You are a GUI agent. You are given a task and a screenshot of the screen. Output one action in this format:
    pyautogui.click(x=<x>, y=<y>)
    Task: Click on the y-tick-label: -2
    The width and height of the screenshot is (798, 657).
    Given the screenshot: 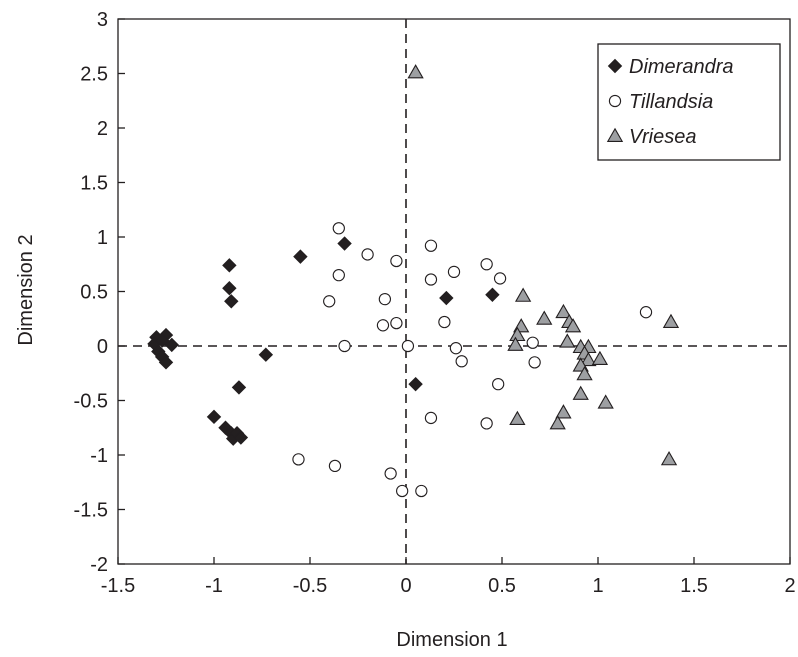 What is the action you would take?
    pyautogui.click(x=99, y=565)
    